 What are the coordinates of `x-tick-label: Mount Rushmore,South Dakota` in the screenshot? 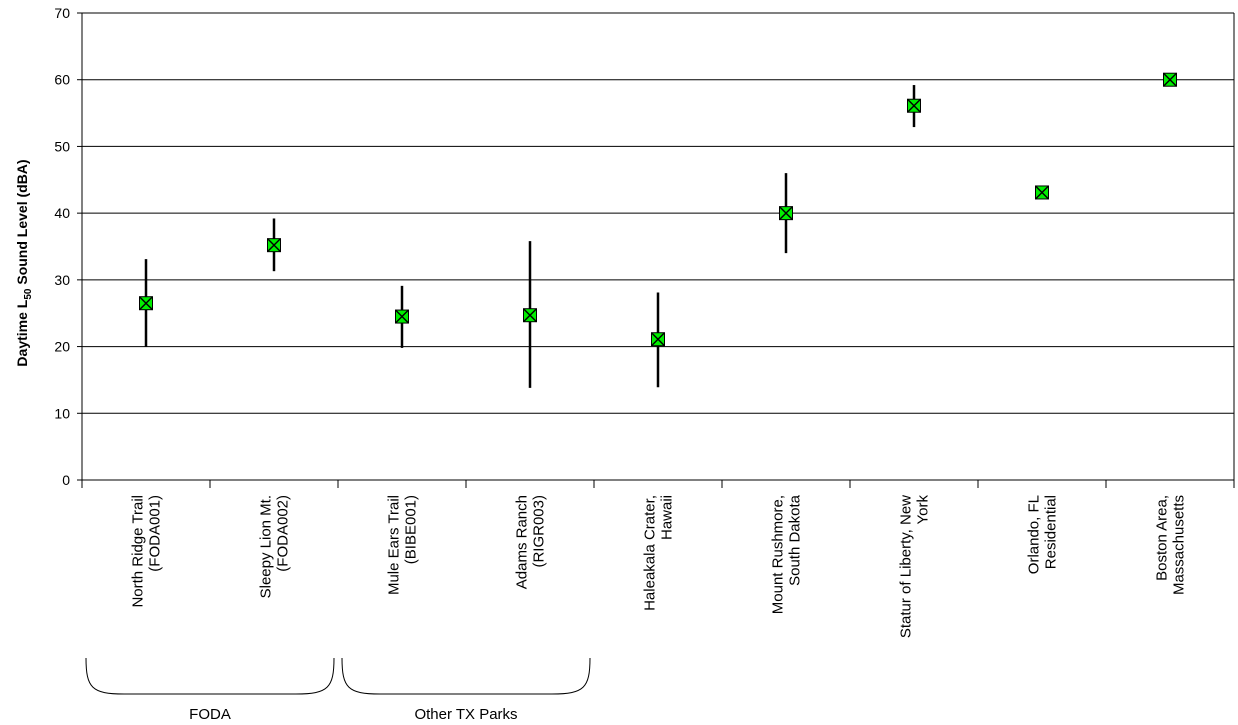 It's located at (787, 554).